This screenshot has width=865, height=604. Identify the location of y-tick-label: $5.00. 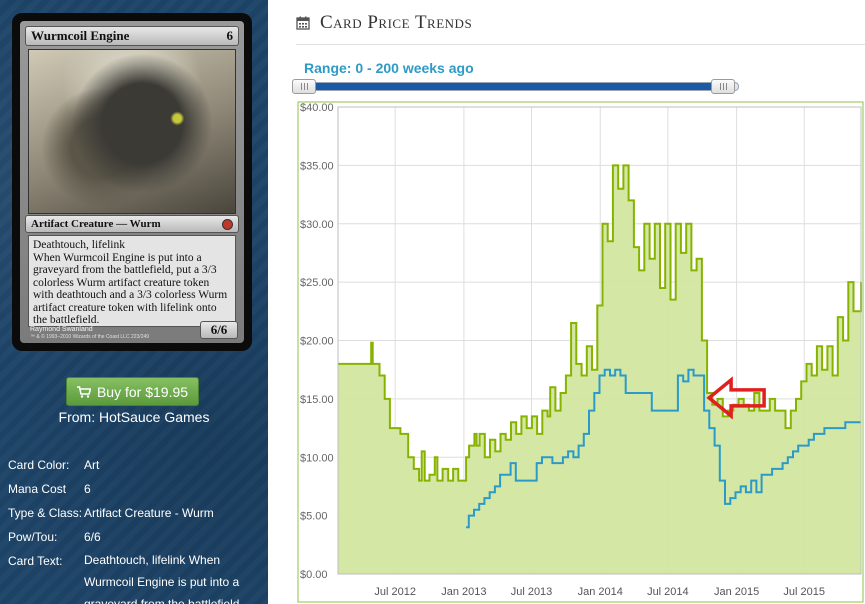
(314, 517).